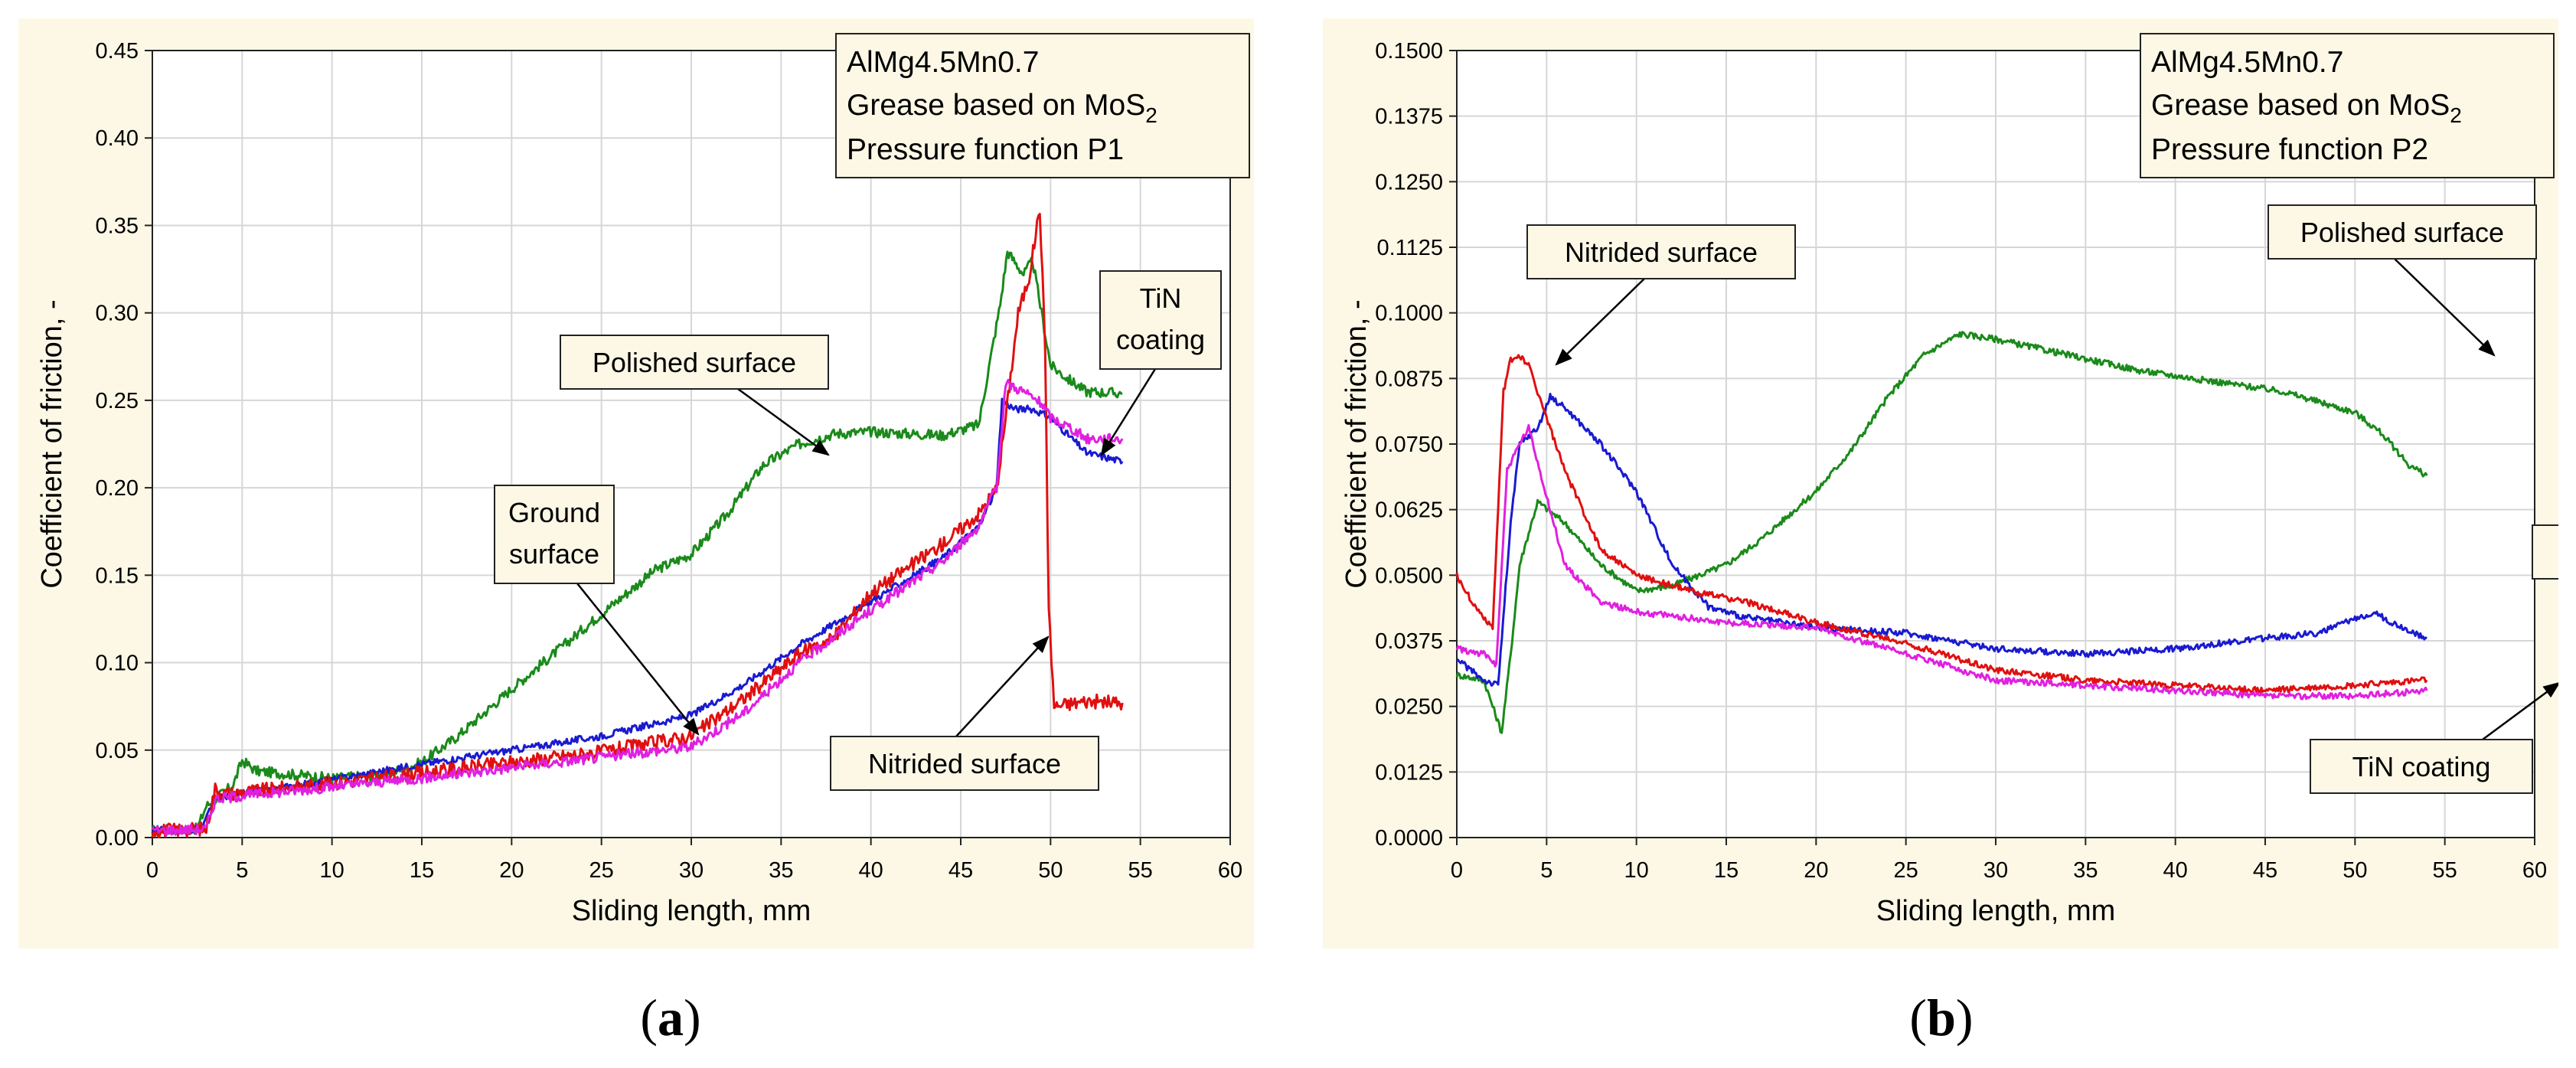 The height and width of the screenshot is (1068, 2576). I want to click on chart-a-y-tick-label: 0.40, so click(117, 138).